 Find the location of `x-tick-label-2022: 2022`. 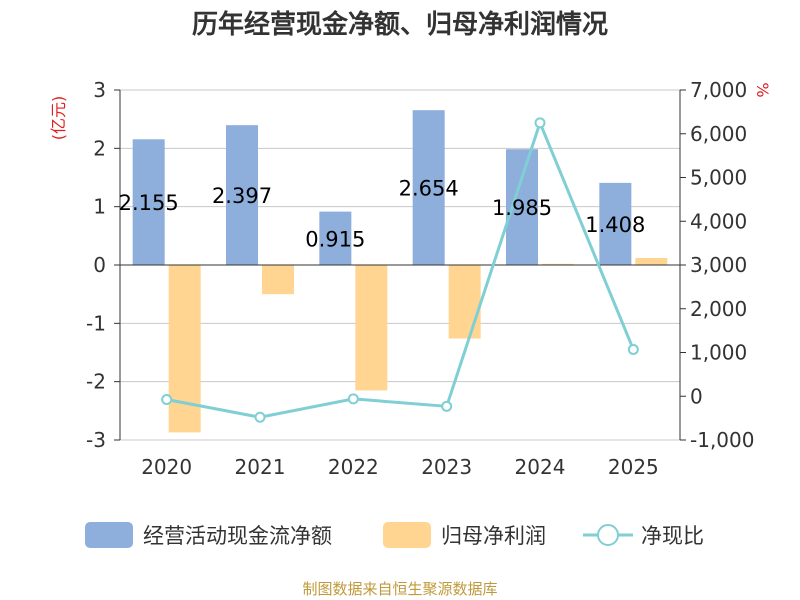

x-tick-label-2022: 2022 is located at coordinates (353, 467).